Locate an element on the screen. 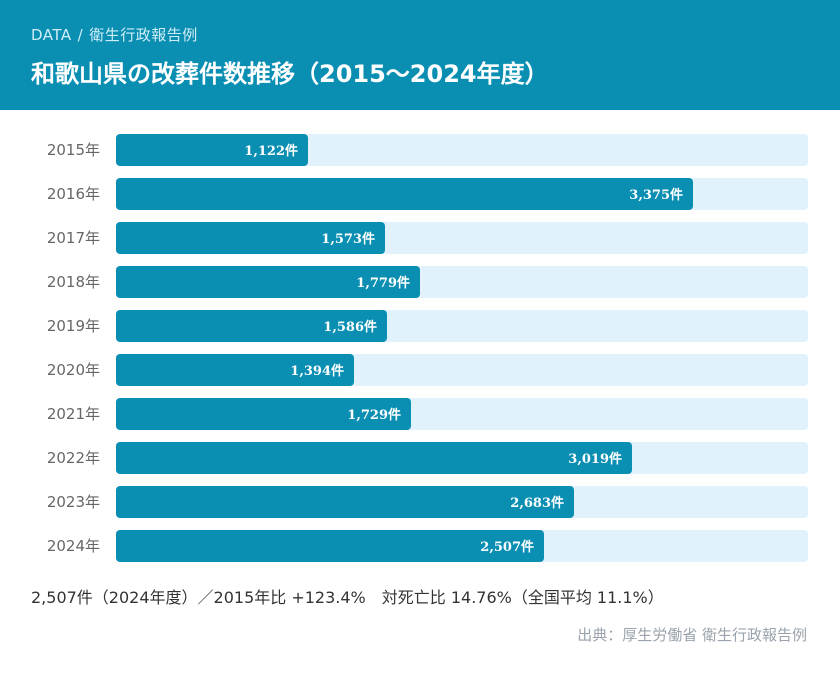 The width and height of the screenshot is (840, 676). category-label: 2022年 is located at coordinates (73, 458).